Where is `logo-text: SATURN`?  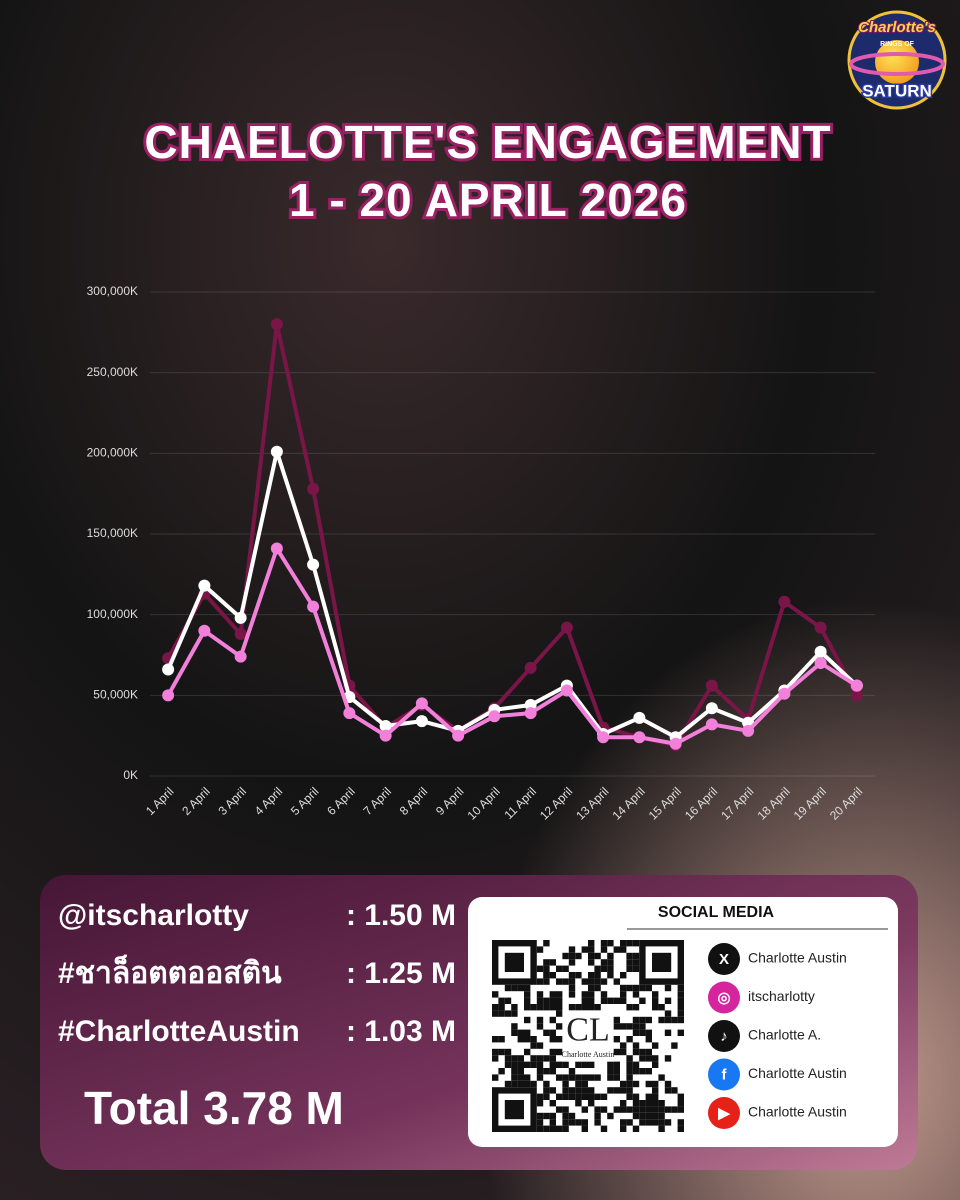
logo-text: SATURN is located at coordinates (897, 90).